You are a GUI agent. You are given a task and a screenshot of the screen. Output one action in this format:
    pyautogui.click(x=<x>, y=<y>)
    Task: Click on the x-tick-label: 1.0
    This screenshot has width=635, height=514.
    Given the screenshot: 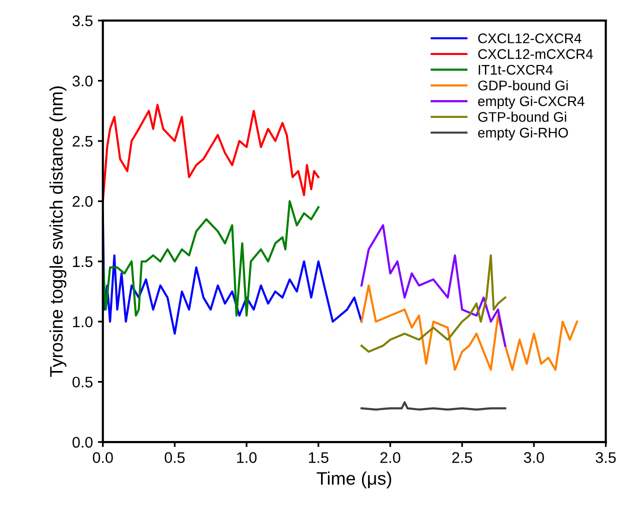 What is the action you would take?
    pyautogui.click(x=247, y=457)
    